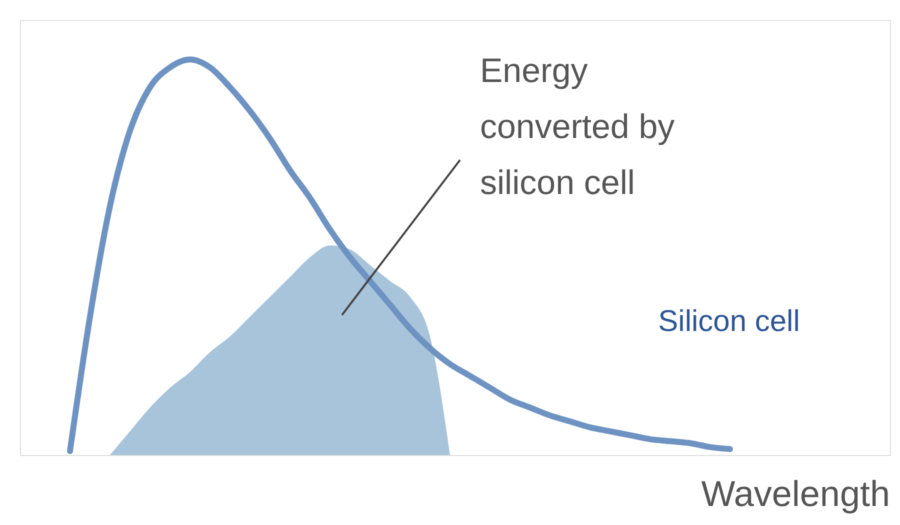  What do you see at coordinates (795, 493) in the screenshot?
I see `x-axis-title: Wavelength` at bounding box center [795, 493].